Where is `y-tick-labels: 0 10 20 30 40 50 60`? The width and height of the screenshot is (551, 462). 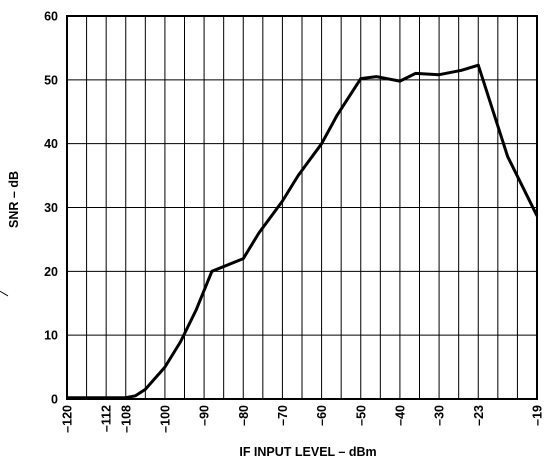 y-tick-labels: 0 10 20 30 40 50 60 is located at coordinates (51, 208).